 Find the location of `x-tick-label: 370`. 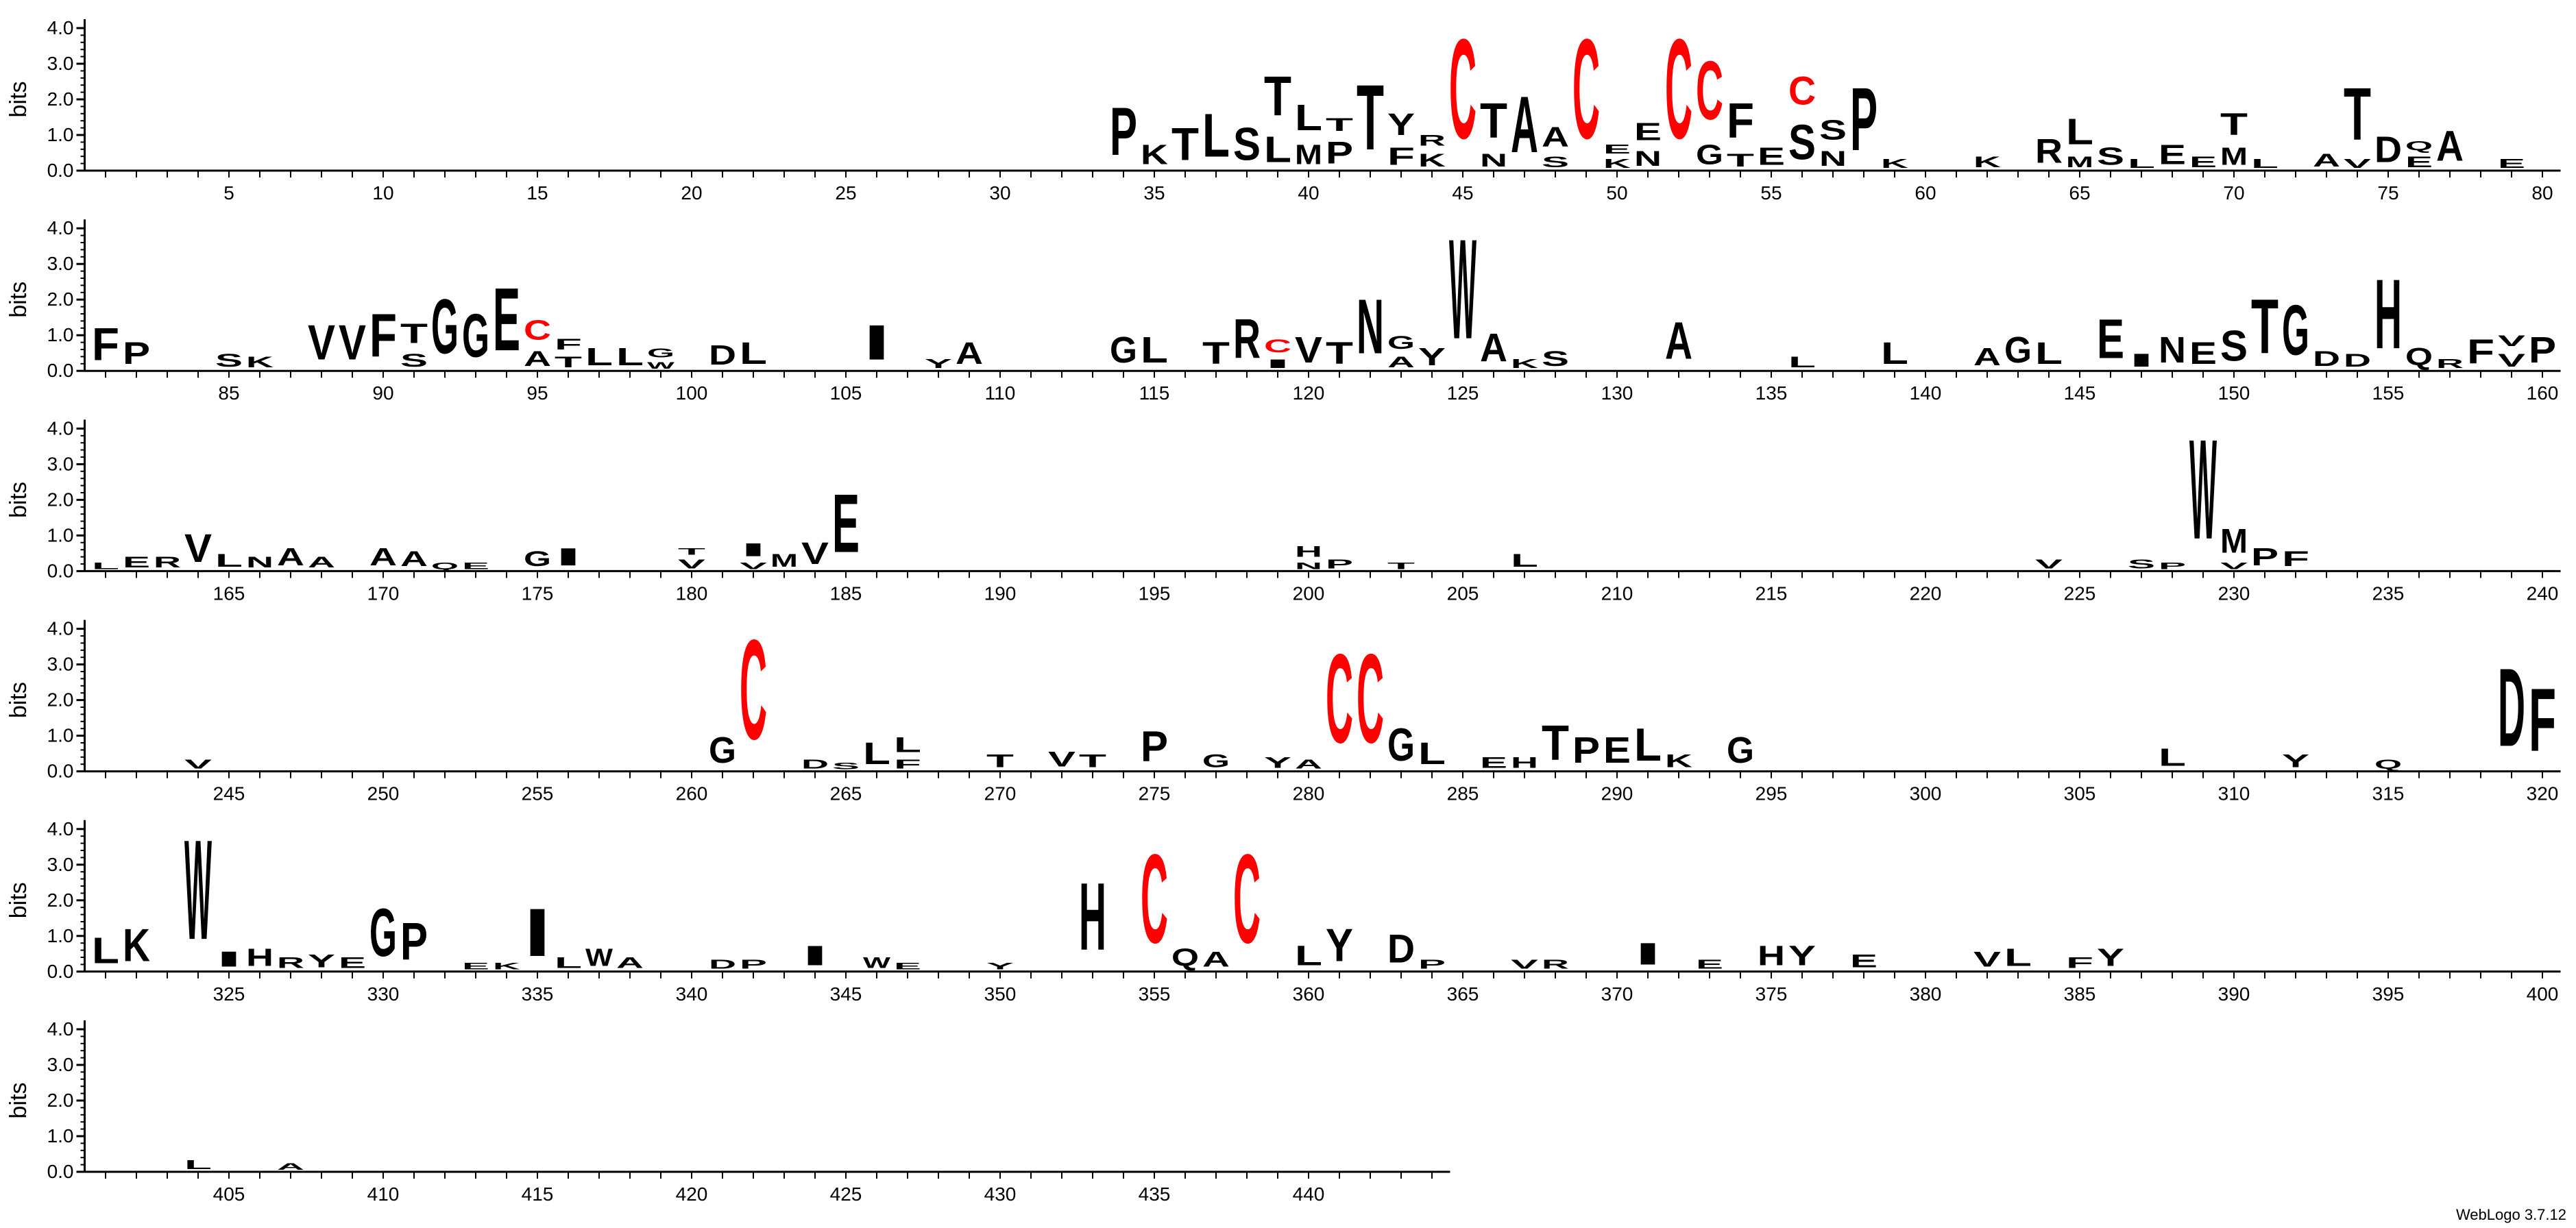

x-tick-label: 370 is located at coordinates (1617, 994).